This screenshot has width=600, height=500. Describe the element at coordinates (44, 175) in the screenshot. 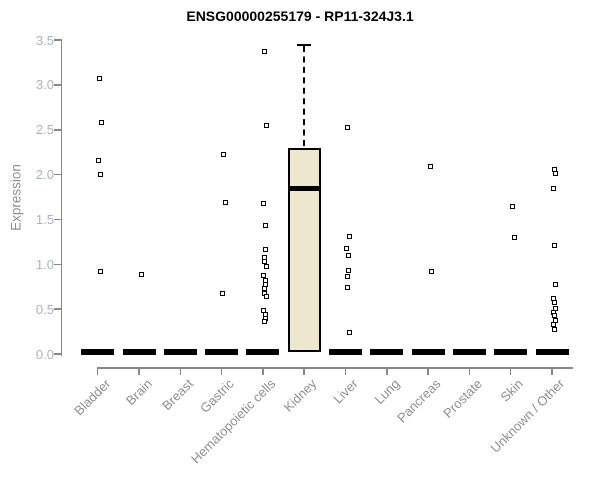

I see `y-axis-tick-label: 2.0` at that location.